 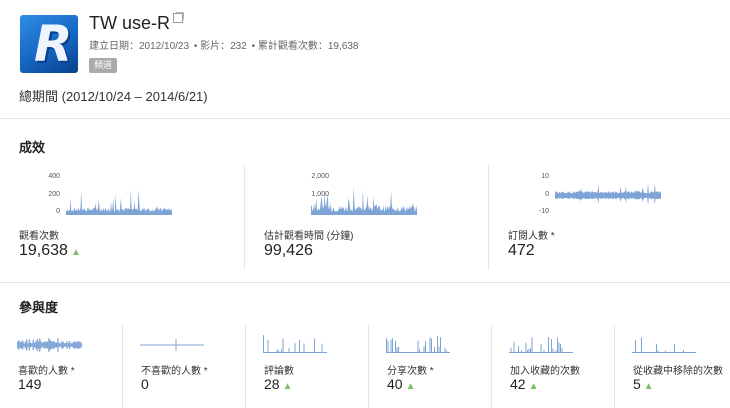 I want to click on card-label: 從收藏中移除的次數, so click(x=678, y=371).